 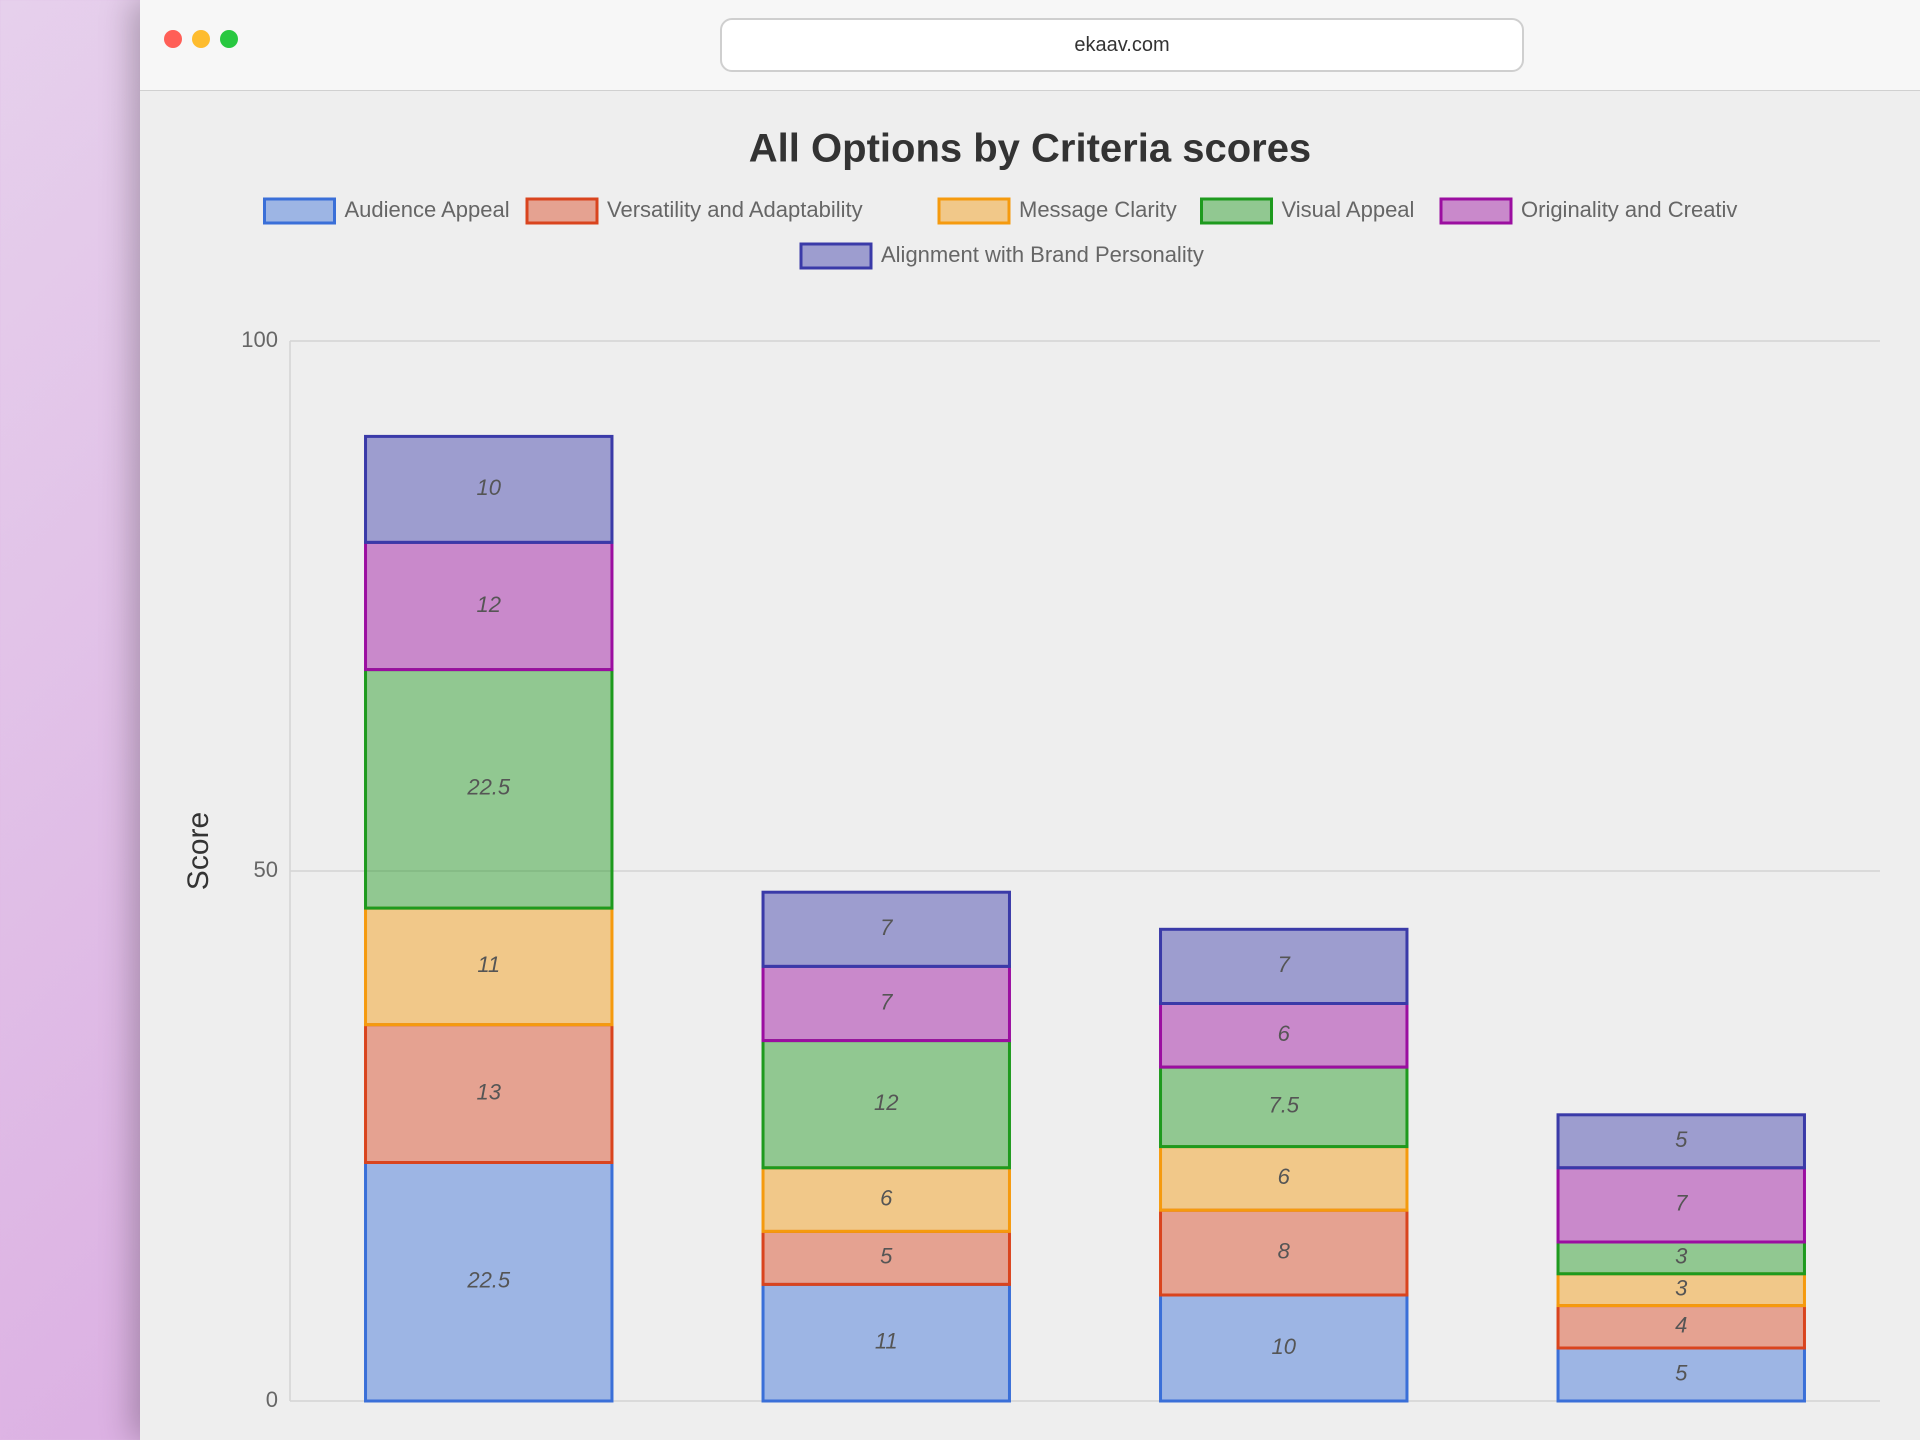 I want to click on zoom-button, so click(x=229, y=39).